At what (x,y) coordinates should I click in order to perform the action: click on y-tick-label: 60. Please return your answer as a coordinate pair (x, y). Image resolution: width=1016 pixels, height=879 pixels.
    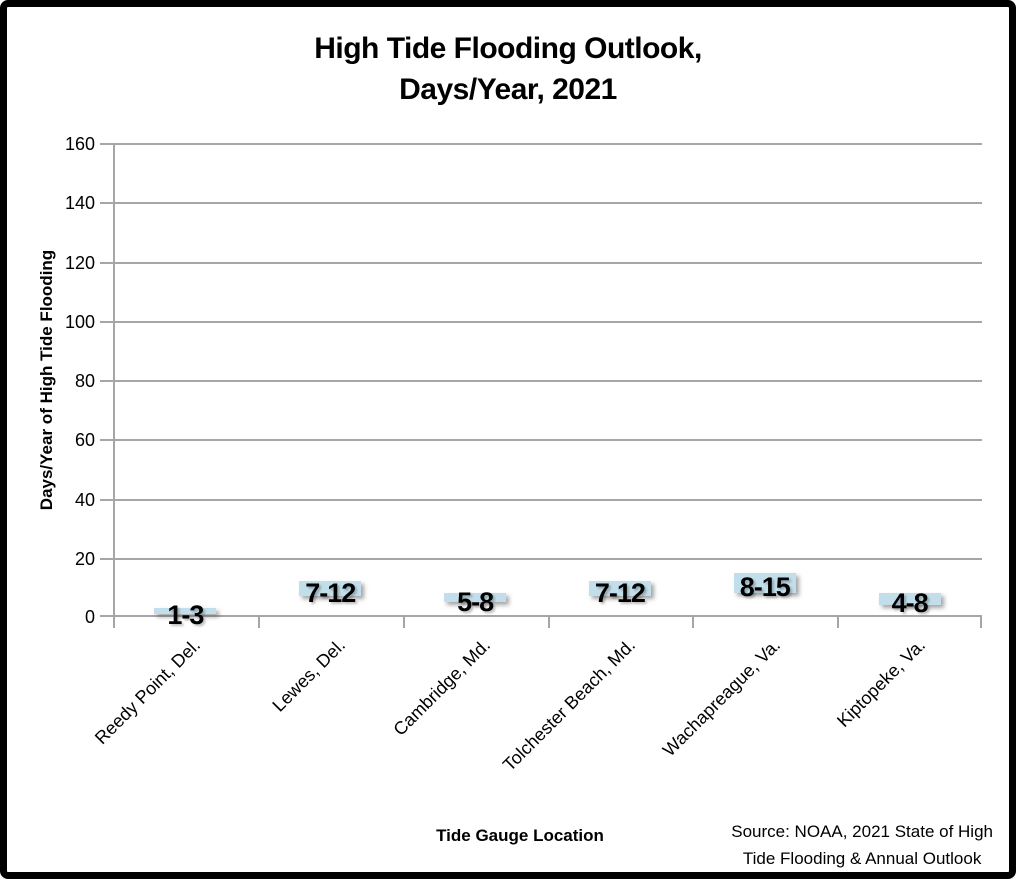
    Looking at the image, I should click on (84, 440).